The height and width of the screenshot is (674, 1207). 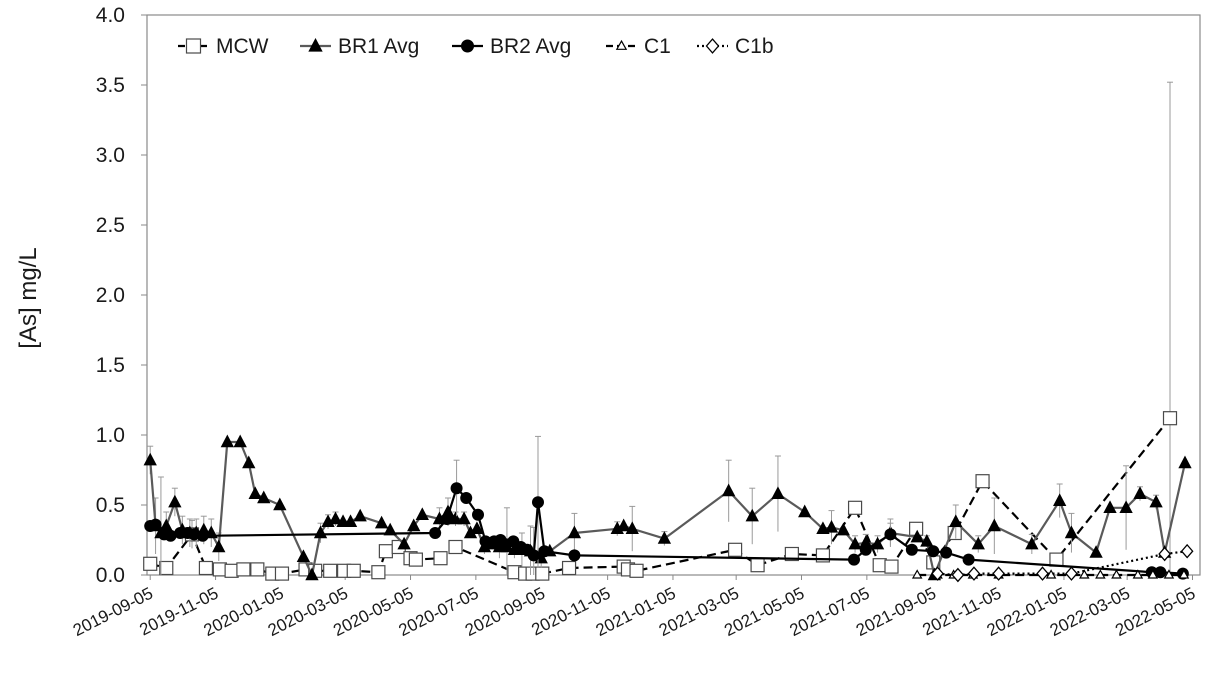 I want to click on legend-entry: BR2 Avg, so click(x=511, y=46).